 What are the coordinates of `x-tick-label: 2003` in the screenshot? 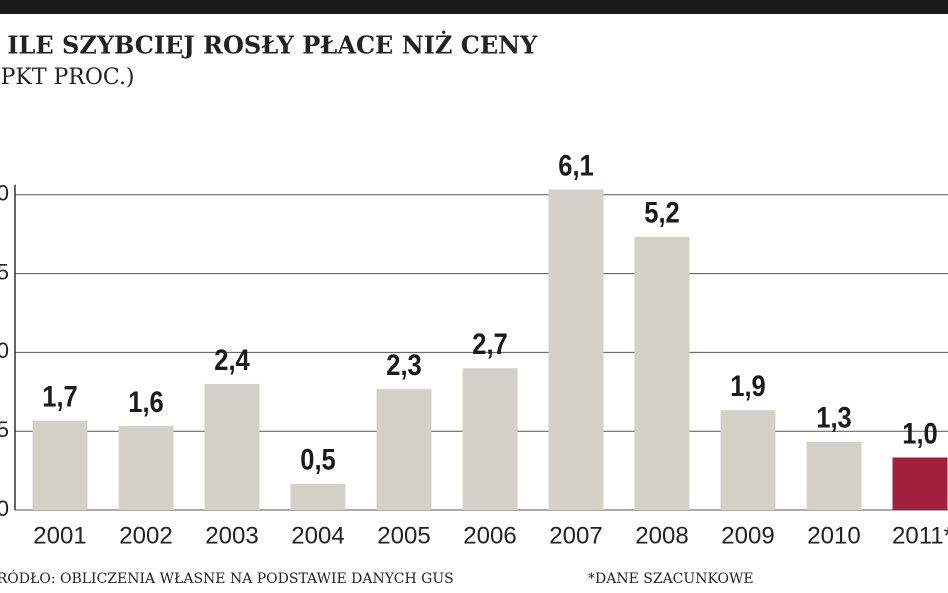 It's located at (231, 535).